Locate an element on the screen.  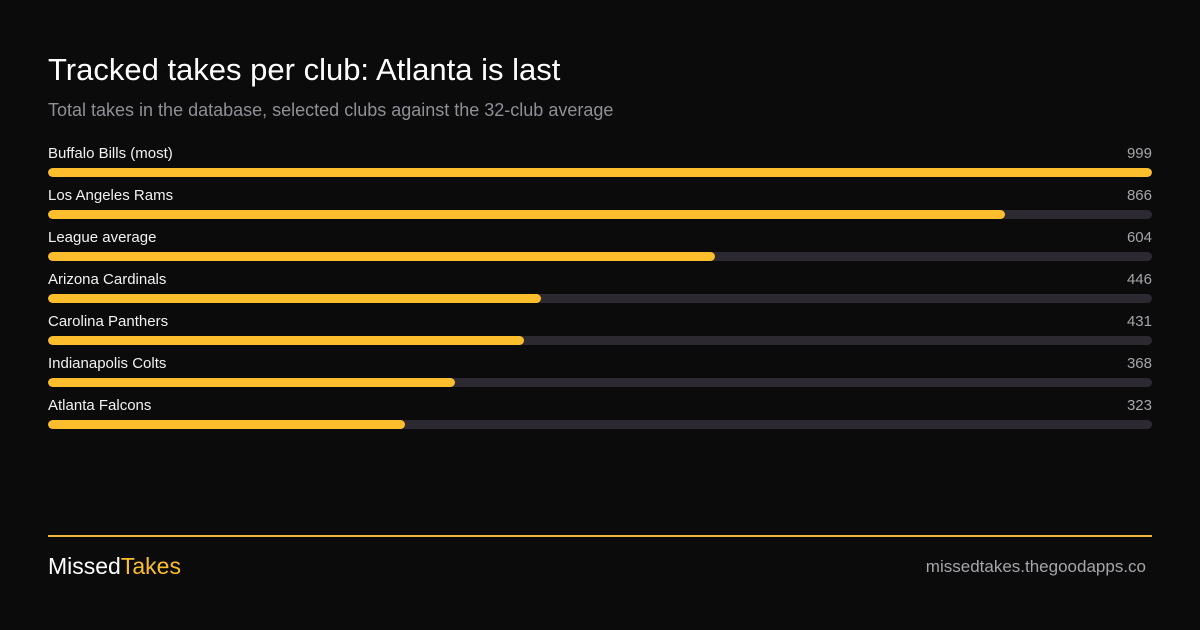
bar-label: Indianapolis Colts is located at coordinates (107, 363).